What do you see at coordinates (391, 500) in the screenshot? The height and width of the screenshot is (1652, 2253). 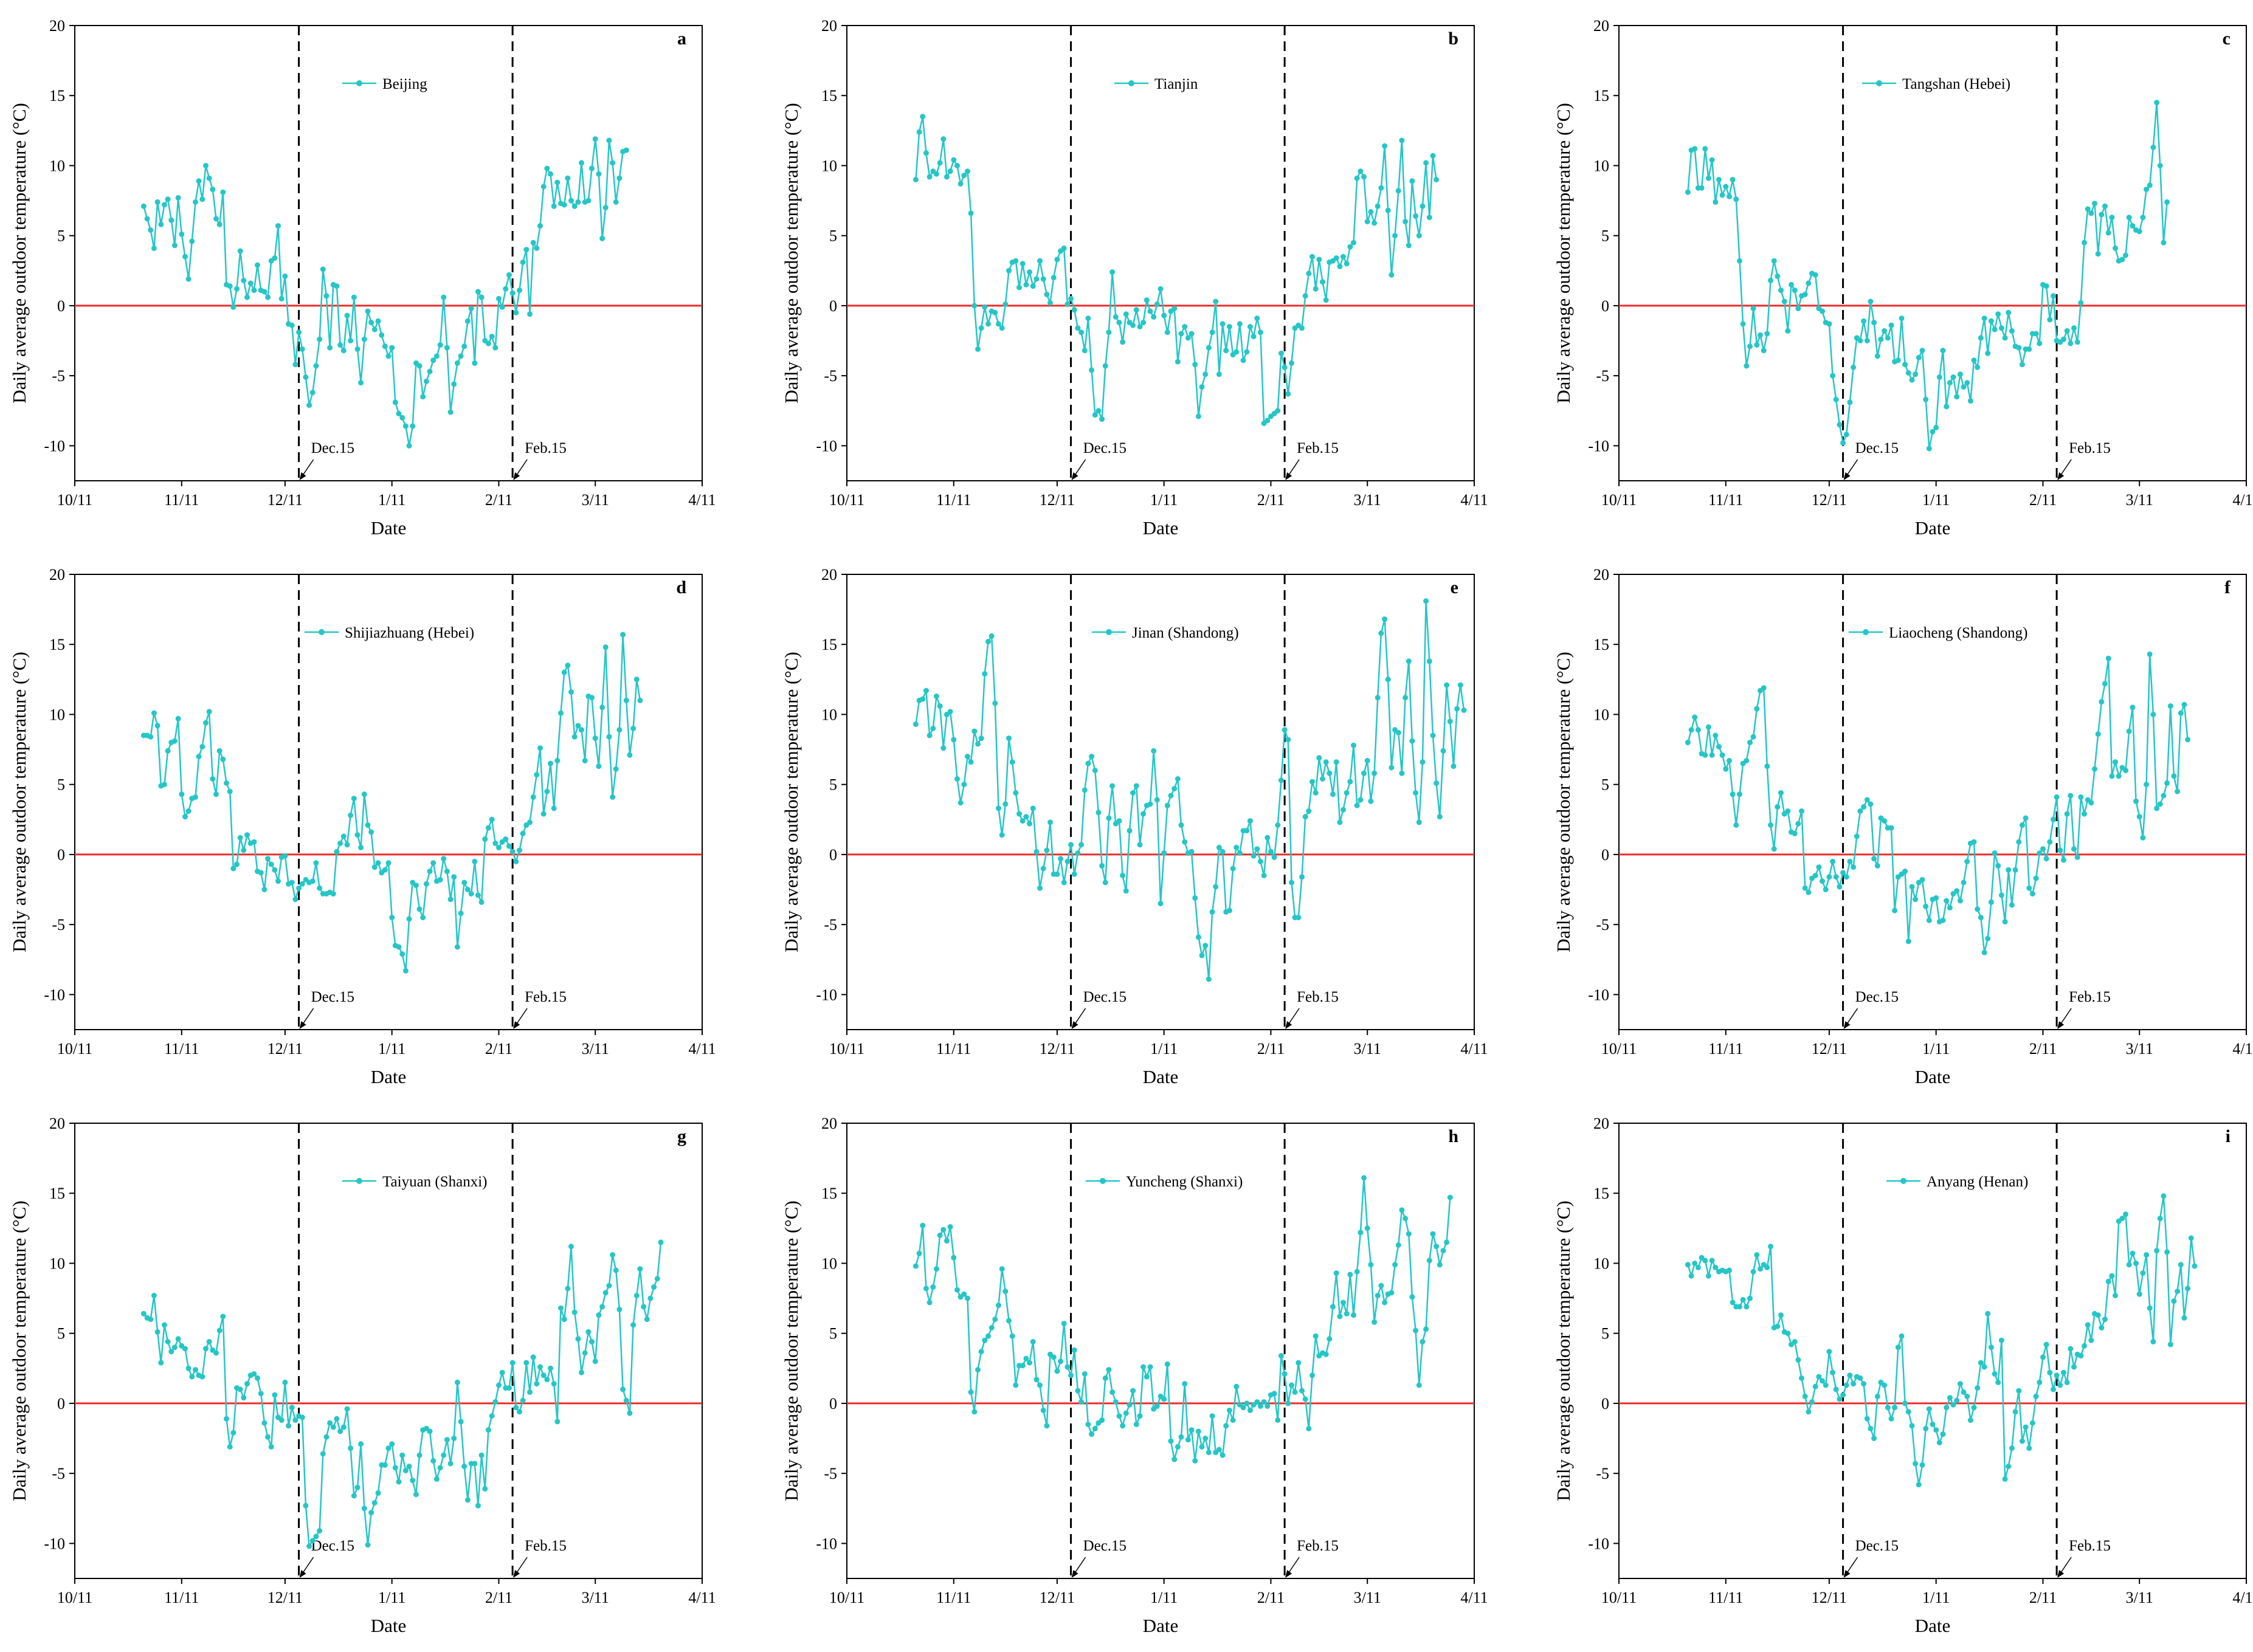 I see `x-tick-label: 1/11` at bounding box center [391, 500].